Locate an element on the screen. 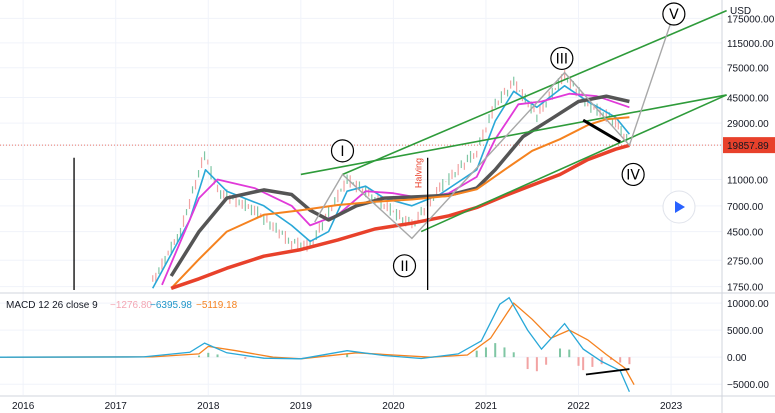 The width and height of the screenshot is (775, 413). wave-label: III is located at coordinates (562, 59).